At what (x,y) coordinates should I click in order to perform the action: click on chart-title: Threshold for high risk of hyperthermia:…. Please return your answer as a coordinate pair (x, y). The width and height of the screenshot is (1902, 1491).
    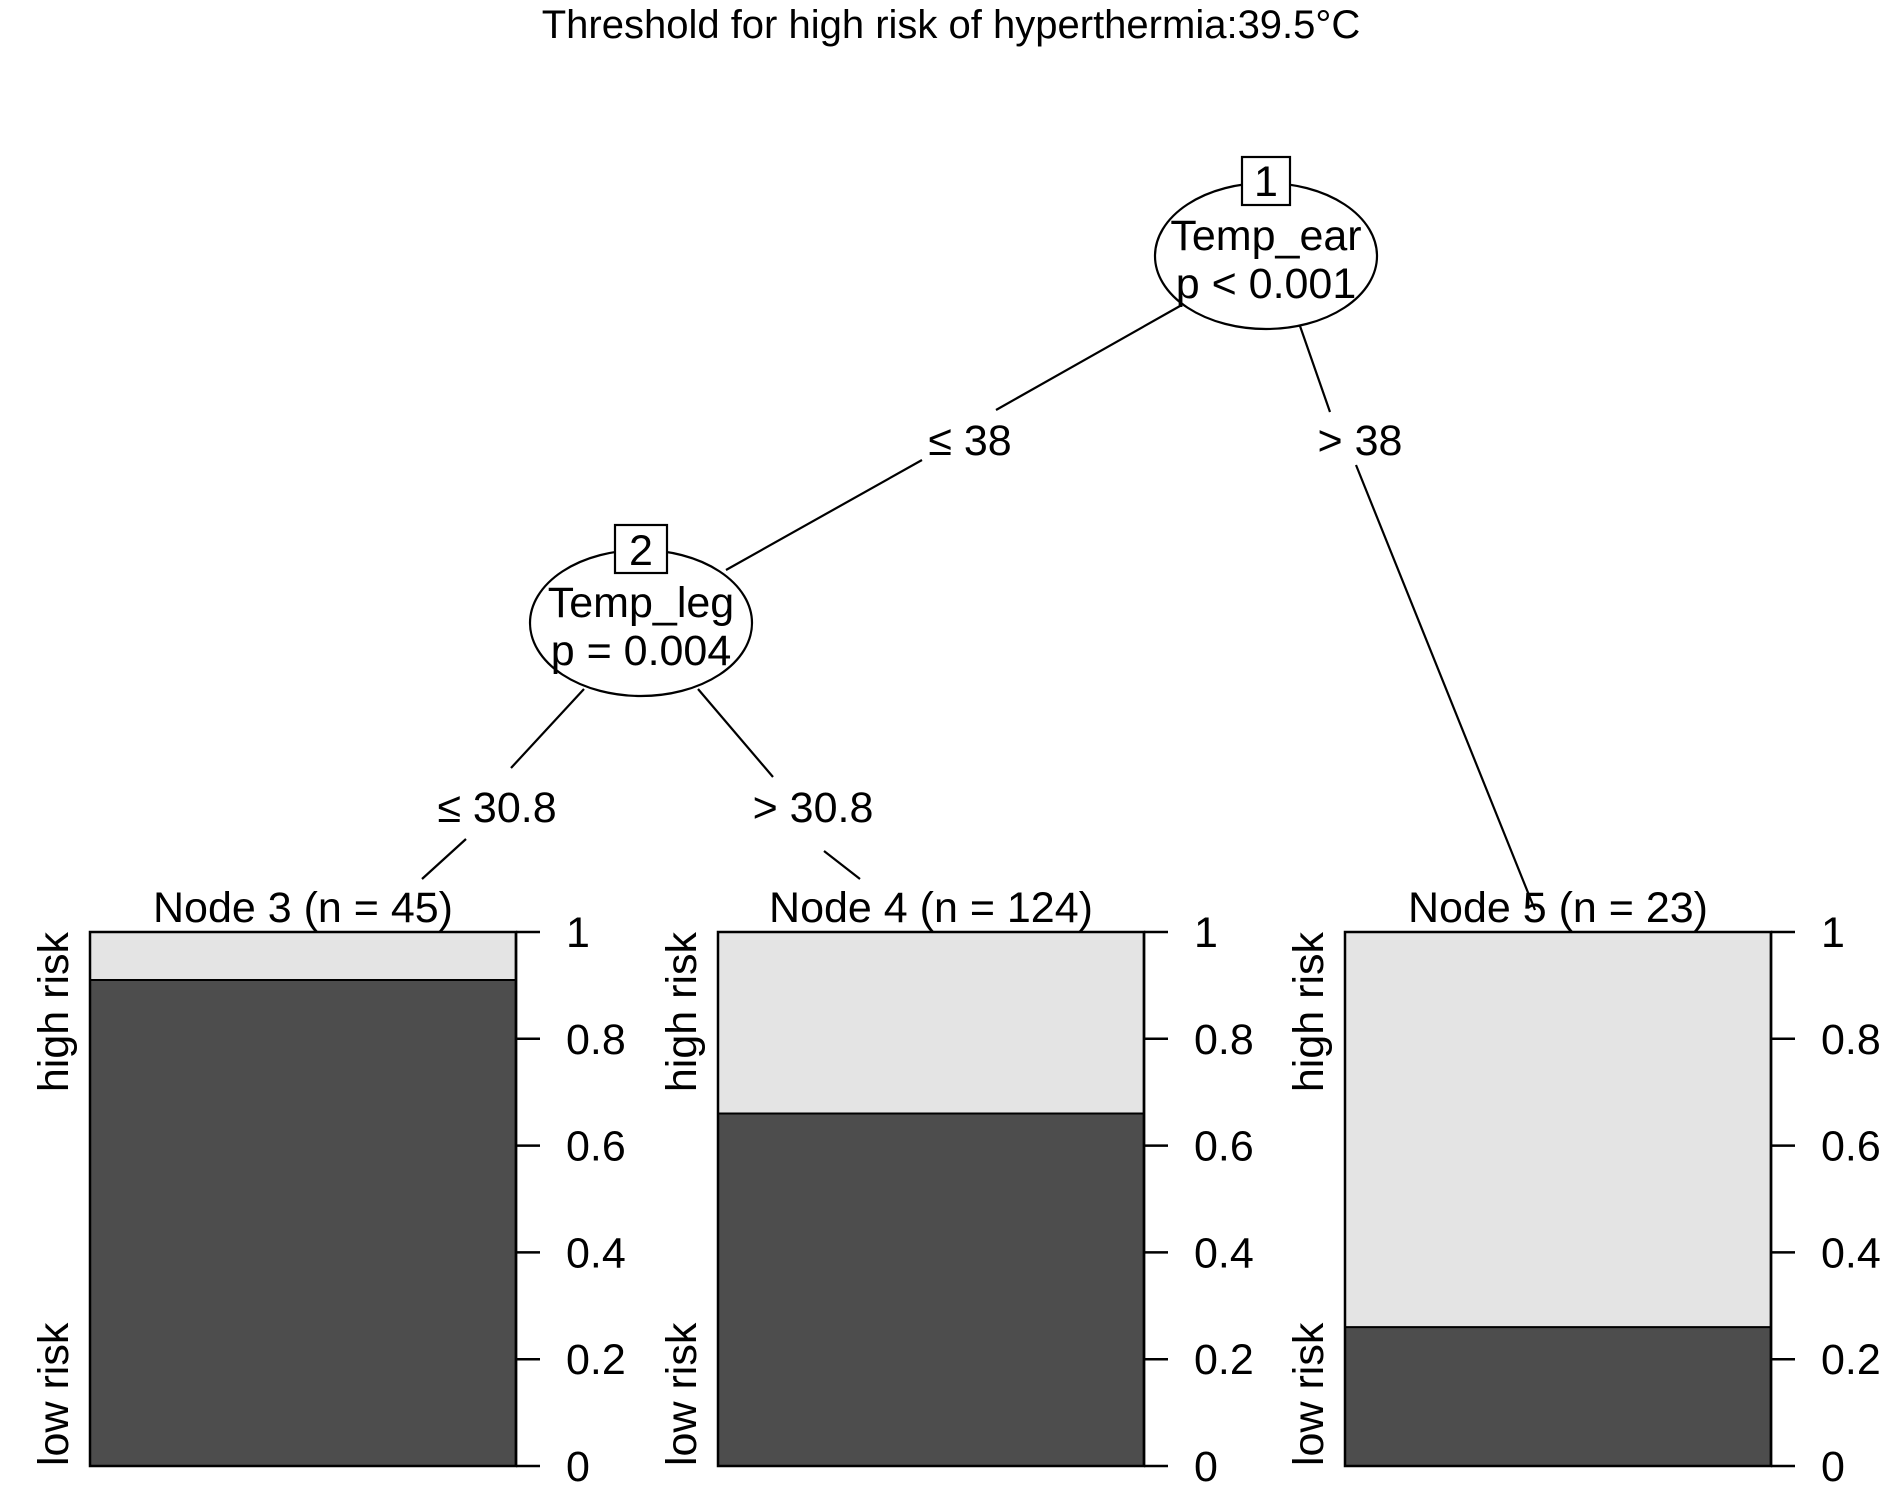
    Looking at the image, I should click on (951, 25).